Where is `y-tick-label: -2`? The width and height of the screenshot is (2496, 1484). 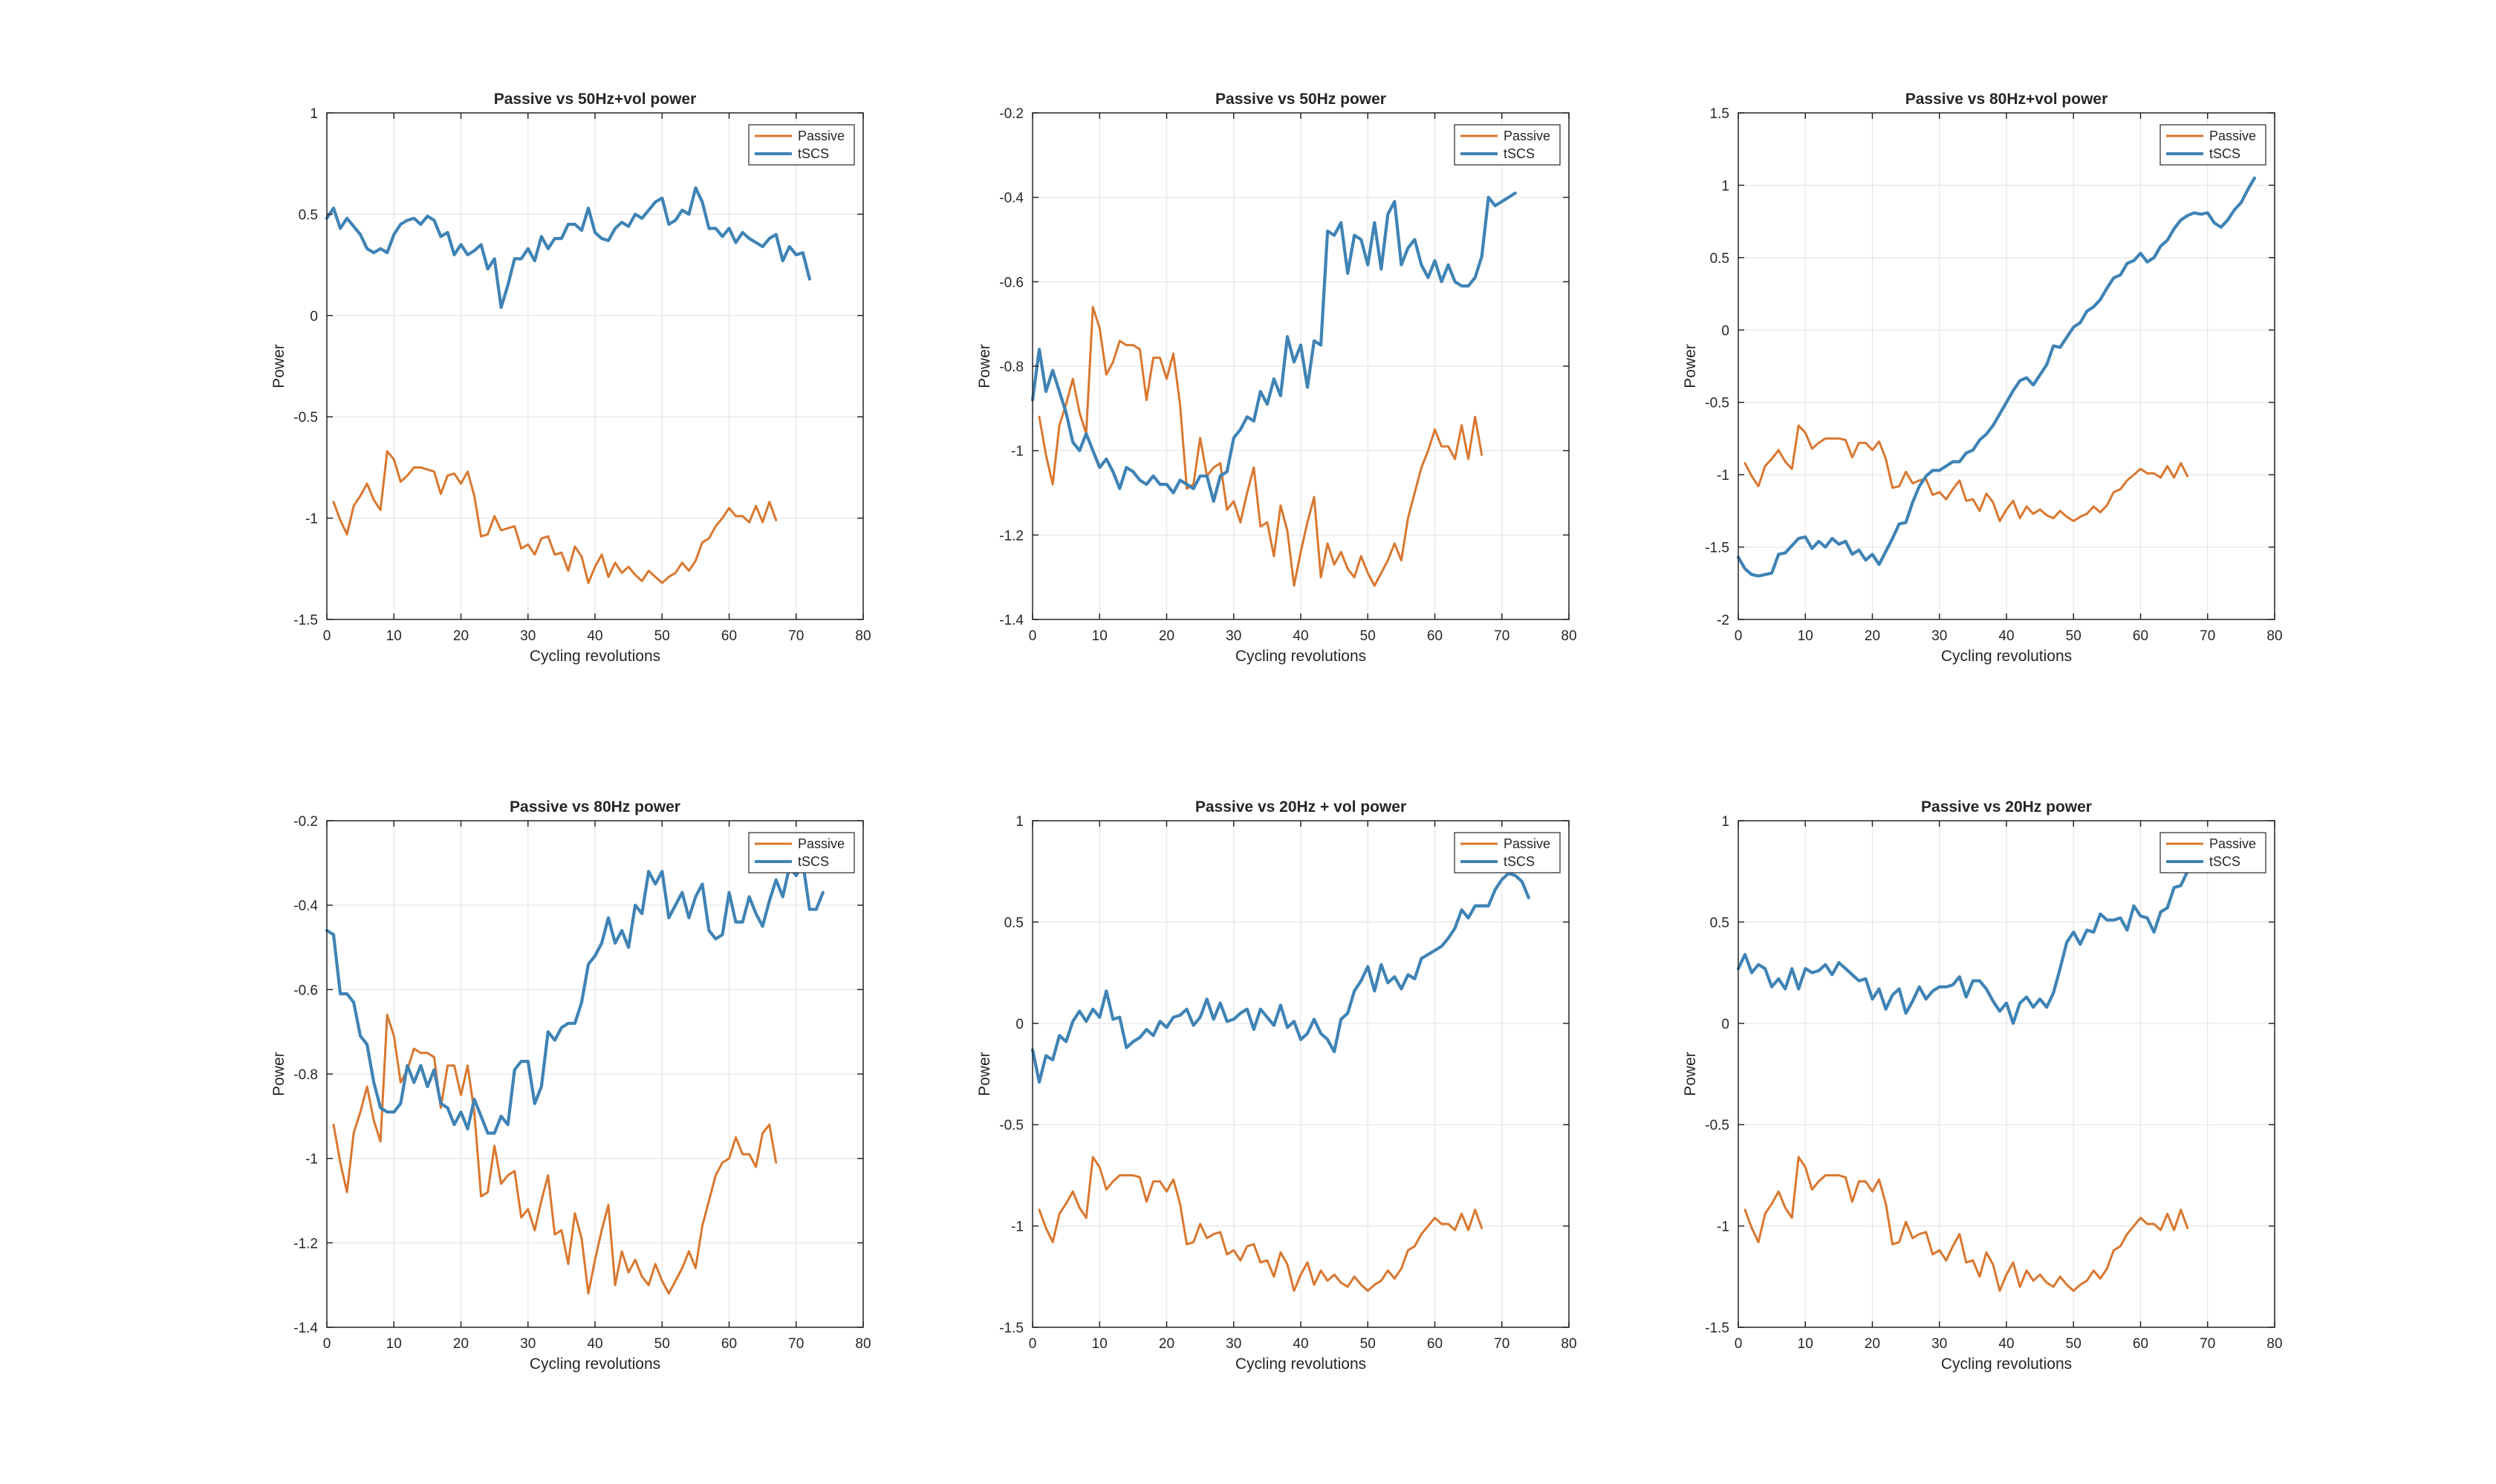
y-tick-label: -2 is located at coordinates (1723, 621).